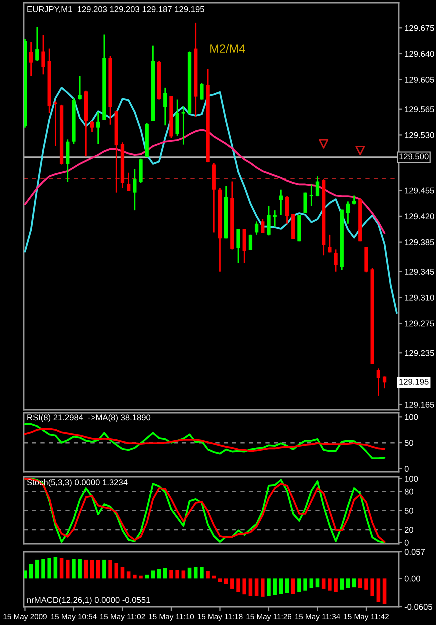  I want to click on y-tick-label: 20, so click(409, 530).